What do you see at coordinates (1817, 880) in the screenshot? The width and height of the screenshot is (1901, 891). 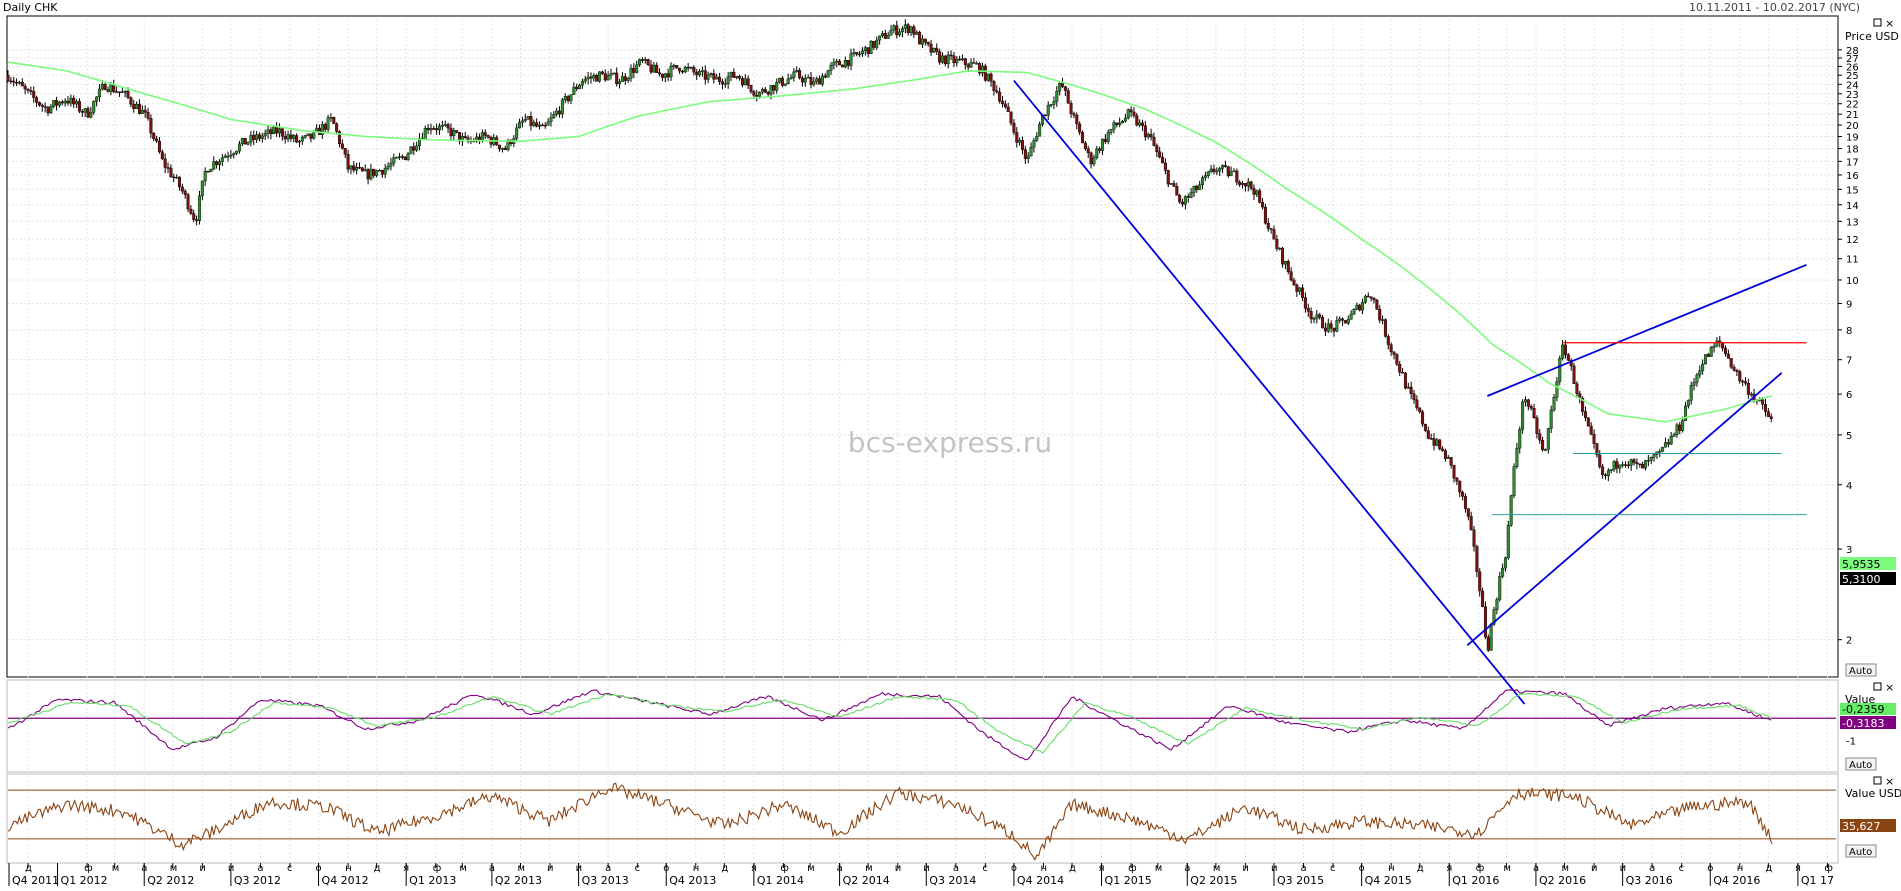 I see `quarter-tick-label: Q1 17` at bounding box center [1817, 880].